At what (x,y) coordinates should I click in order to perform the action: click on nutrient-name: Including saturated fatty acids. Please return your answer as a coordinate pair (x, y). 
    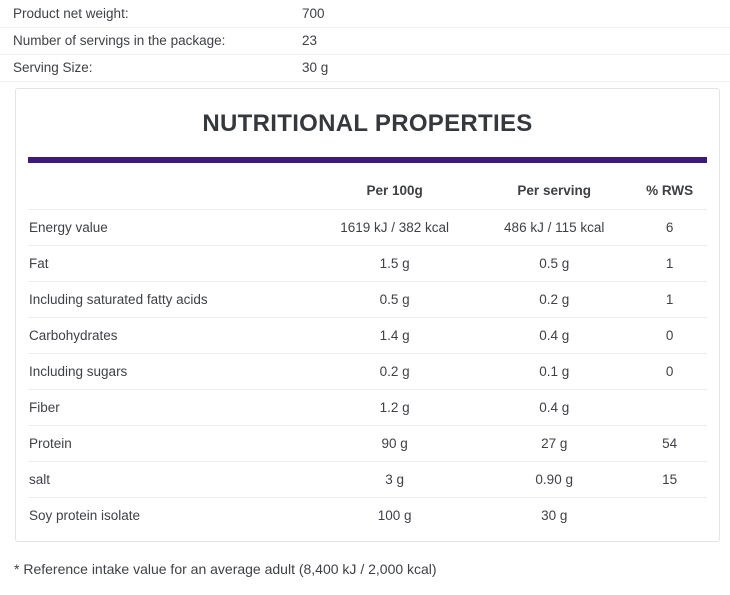
    Looking at the image, I should click on (171, 299).